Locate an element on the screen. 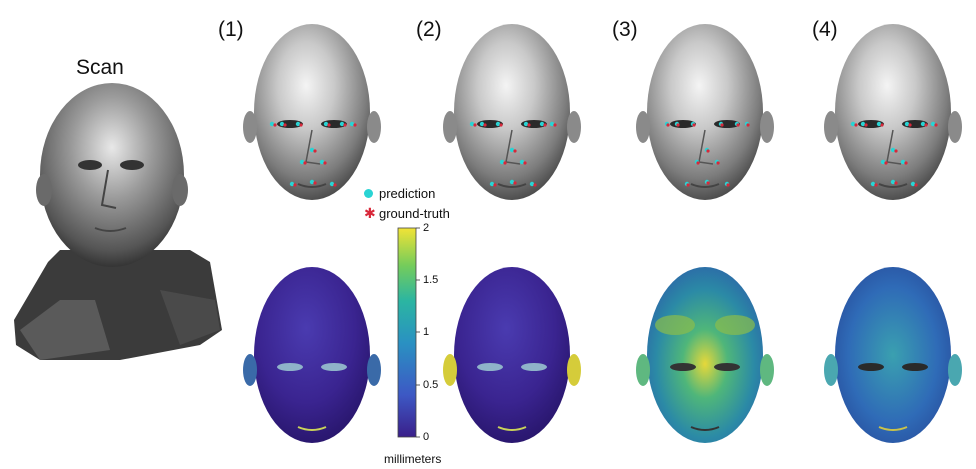  colorbar-tick-1: 1 is located at coordinates (426, 332).